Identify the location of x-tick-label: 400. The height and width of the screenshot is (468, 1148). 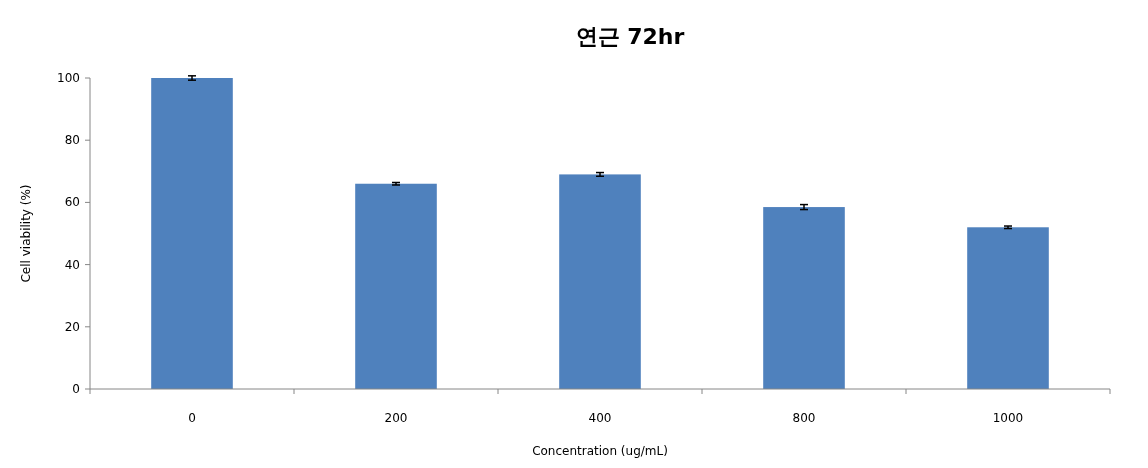
(600, 418).